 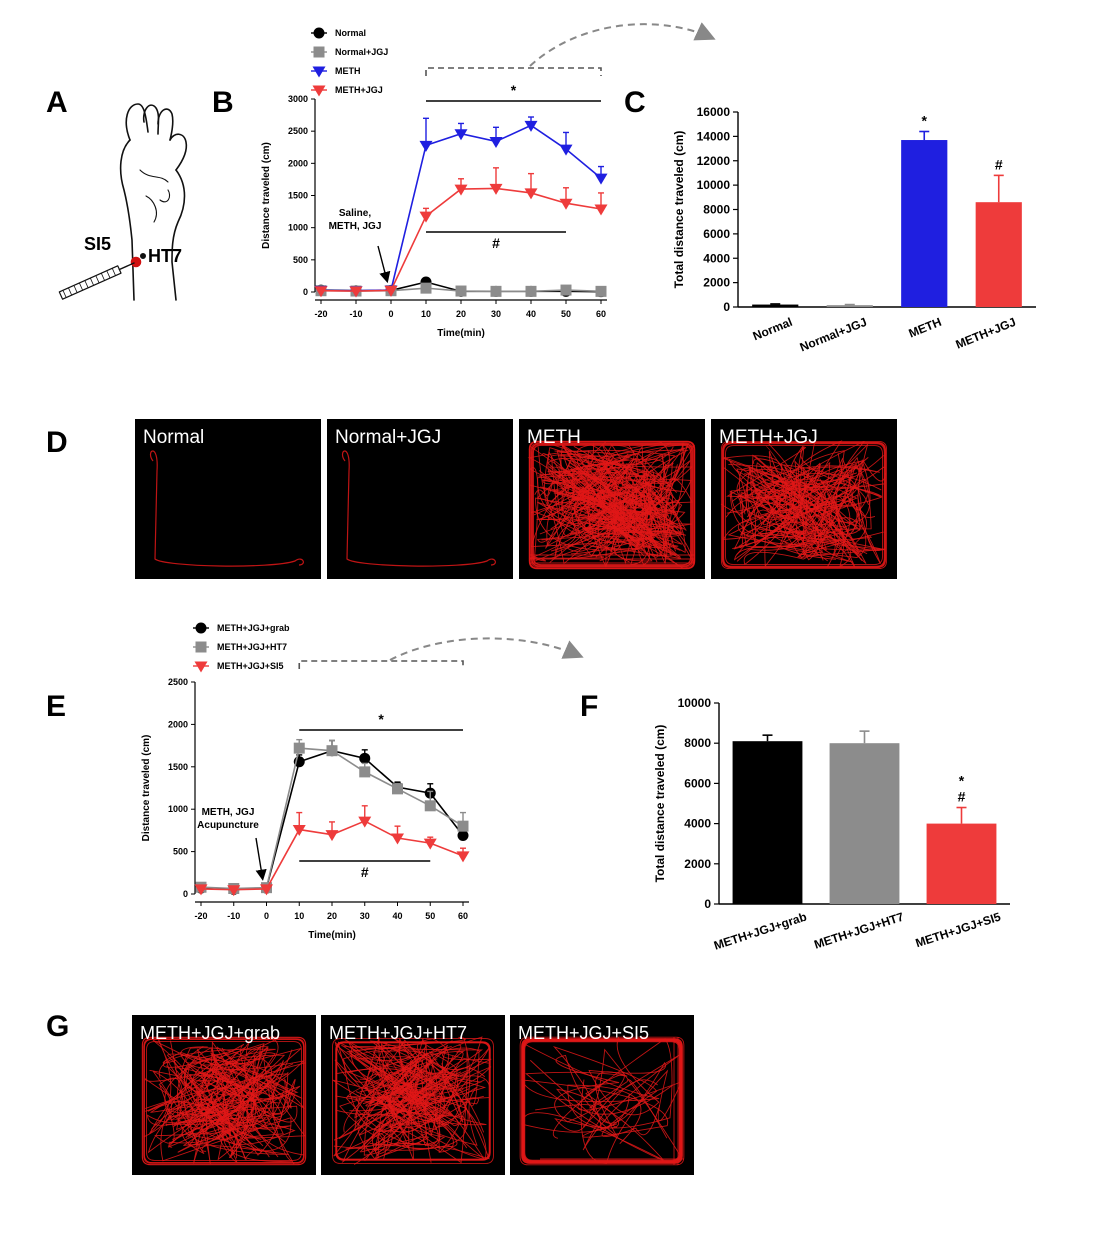 What do you see at coordinates (589, 706) in the screenshot?
I see `panel-label-f: F` at bounding box center [589, 706].